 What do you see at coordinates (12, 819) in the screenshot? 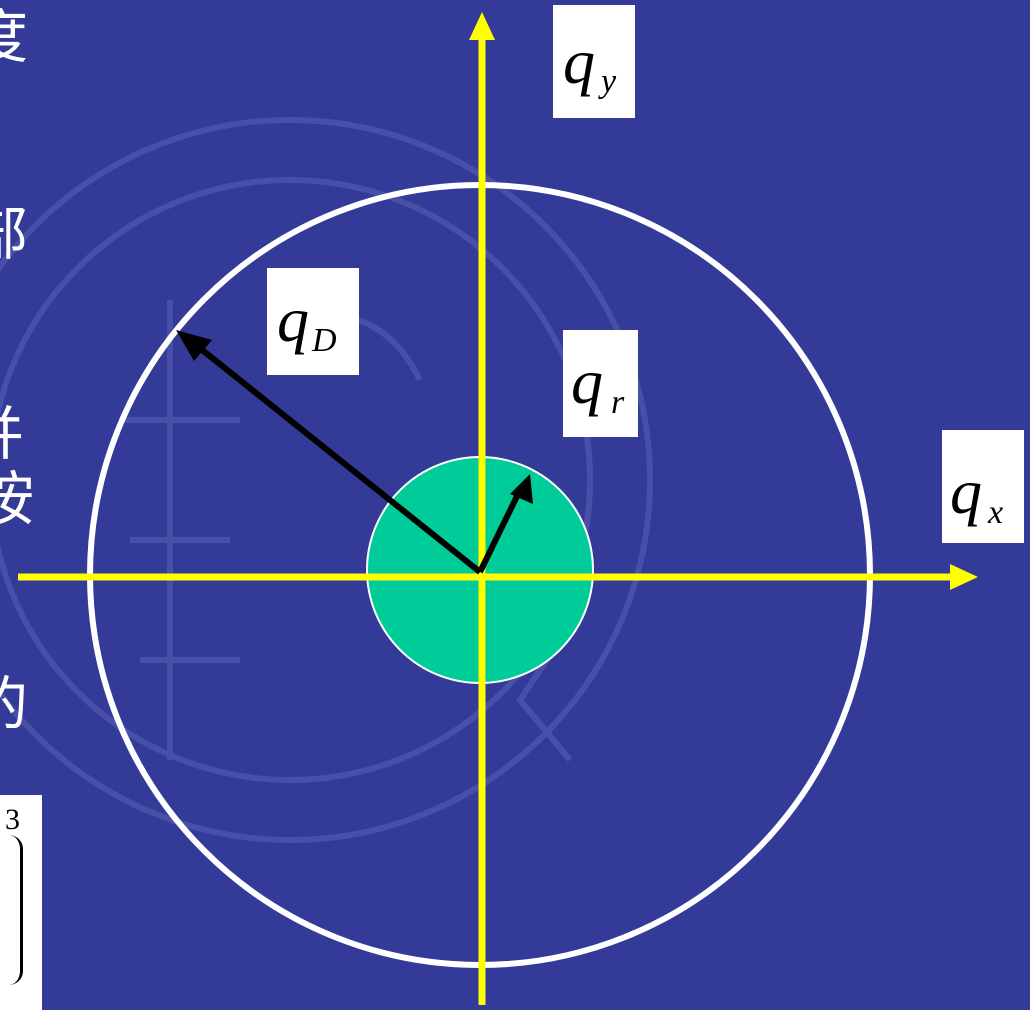
I see `cut-off-exponent: 3` at bounding box center [12, 819].